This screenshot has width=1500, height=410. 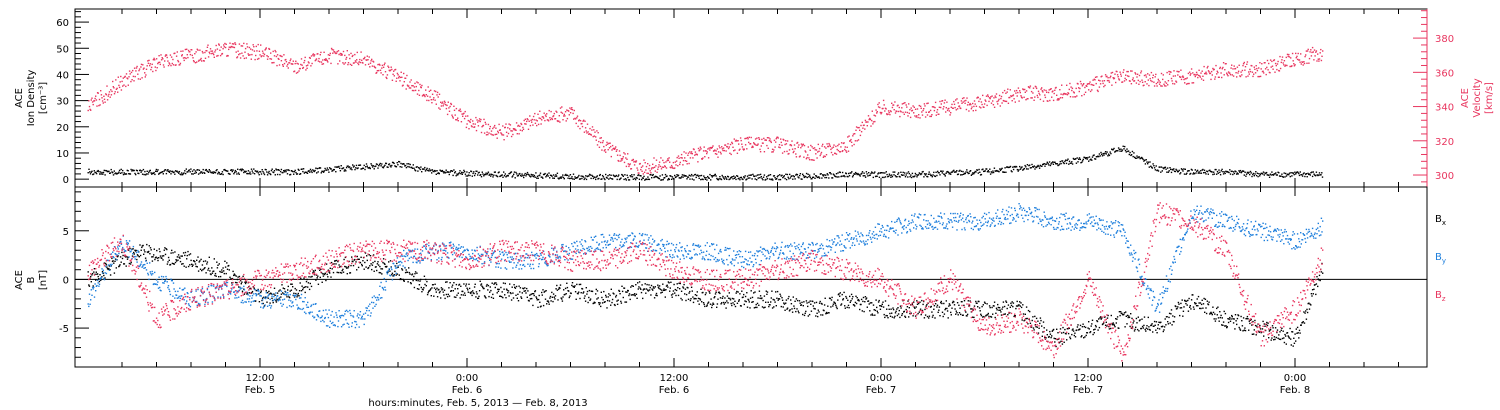 I want to click on top-right-tick-label: 300, so click(x=1444, y=176).